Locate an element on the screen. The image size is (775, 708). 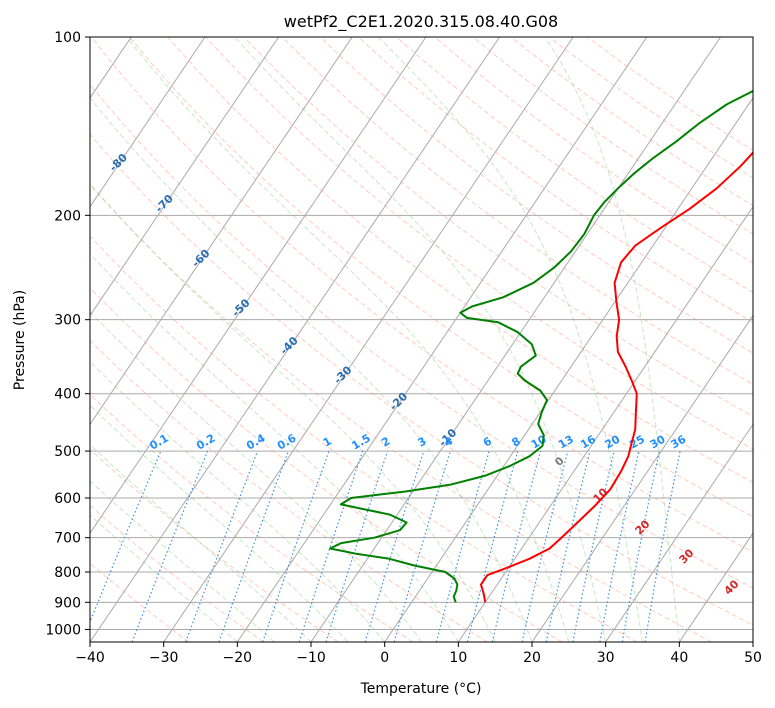
y-tick-label: 900 is located at coordinates (67, 603).